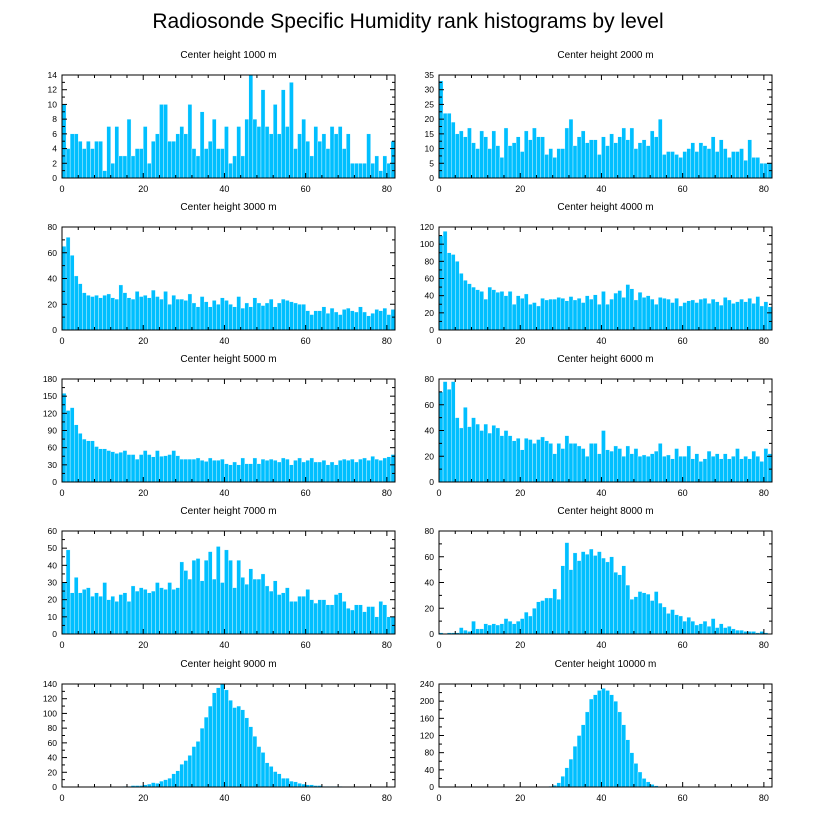 Image resolution: width=816 pixels, height=824 pixels. I want to click on x-tick-label: 0, so click(438, 341).